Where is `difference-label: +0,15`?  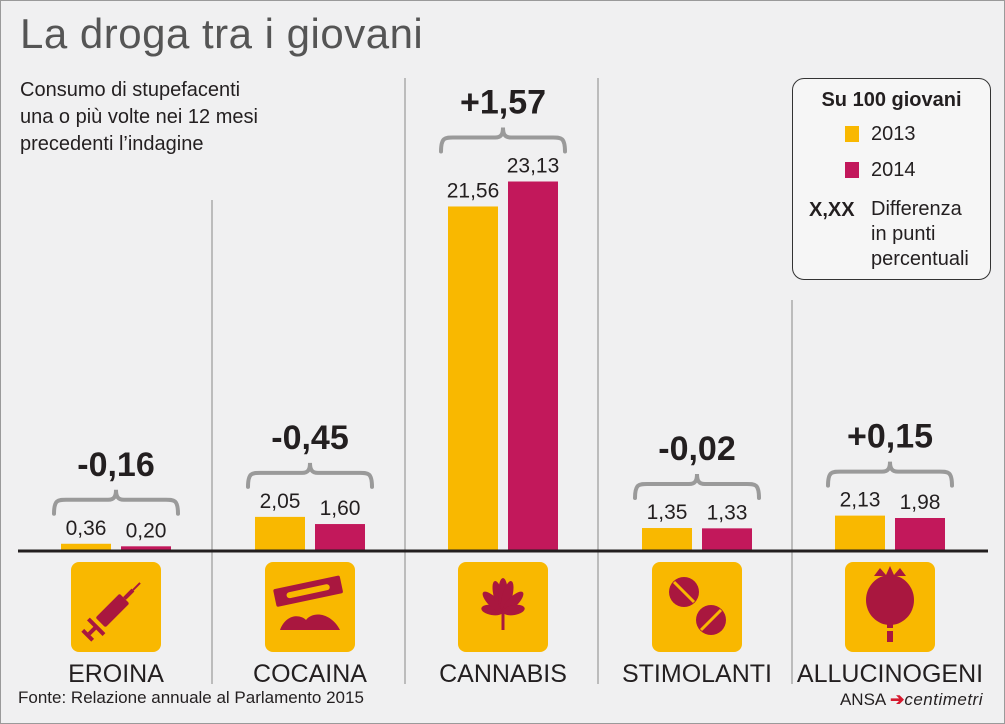
difference-label: +0,15 is located at coordinates (890, 437).